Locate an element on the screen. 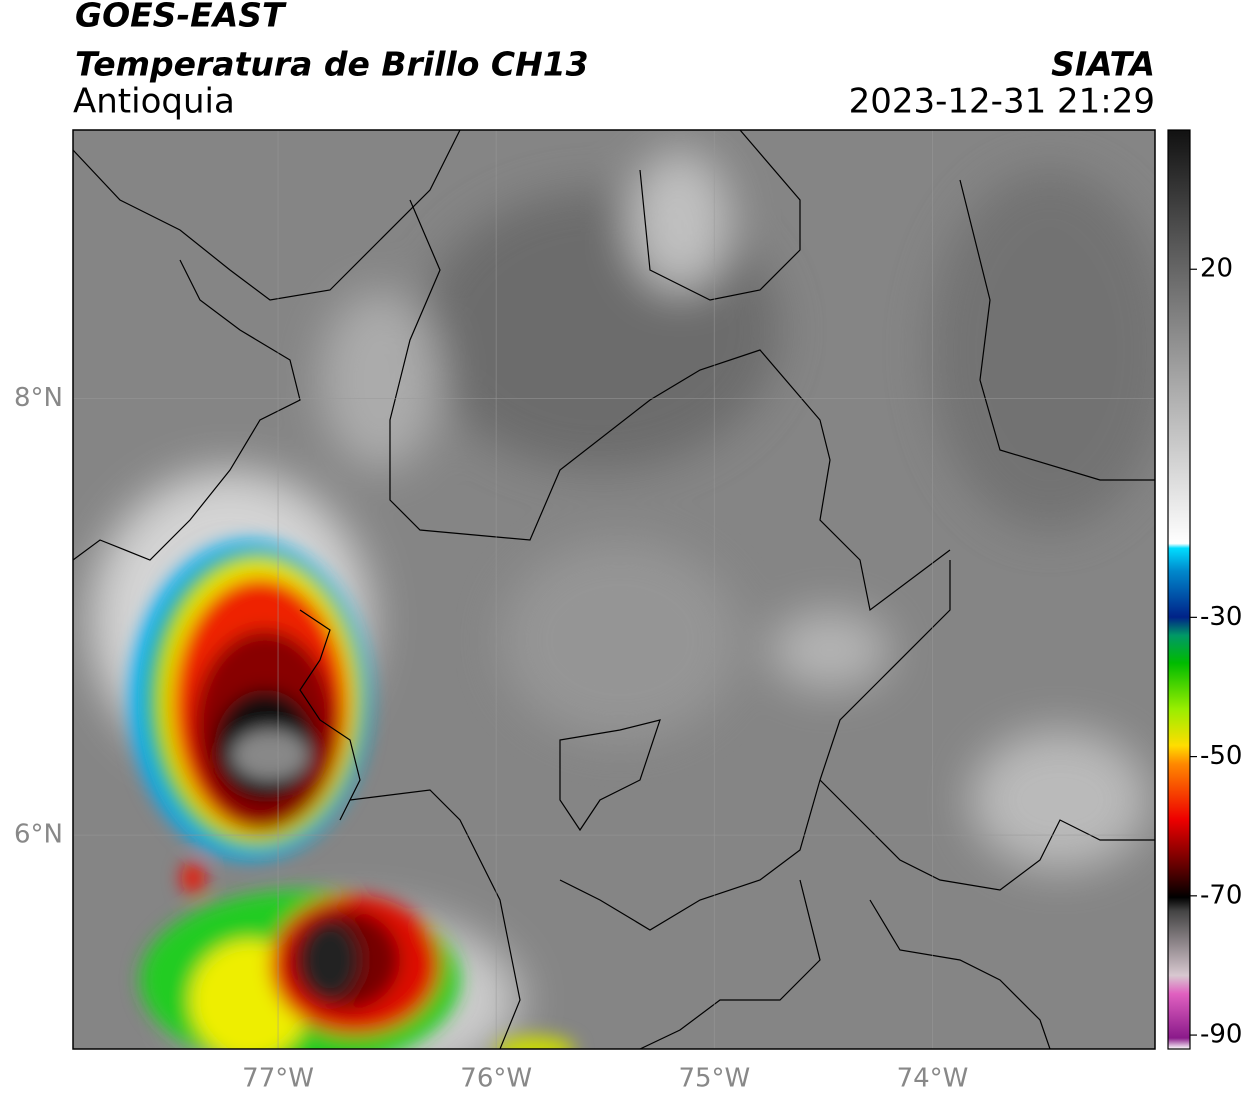 This screenshot has width=1252, height=1103. y-tick-label: 6°N is located at coordinates (38, 835).